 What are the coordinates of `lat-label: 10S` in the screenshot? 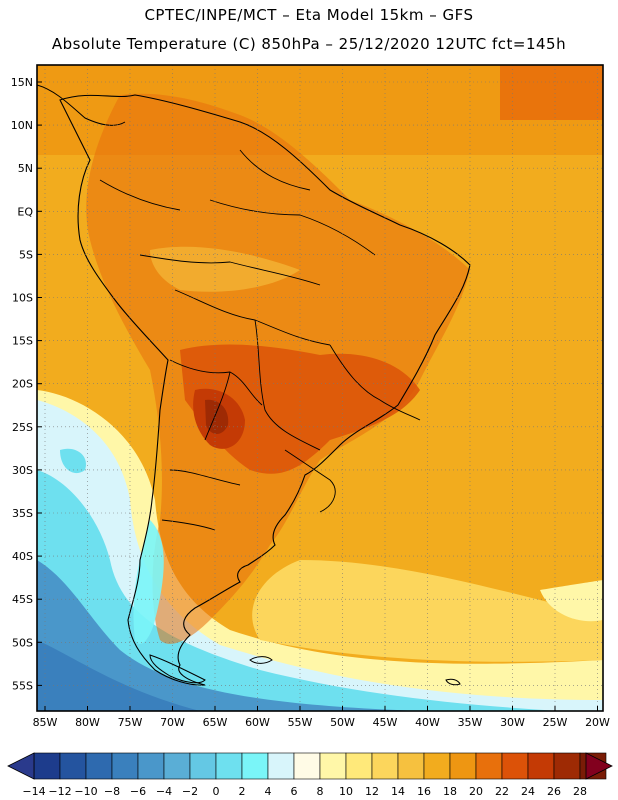 It's located at (22, 298).